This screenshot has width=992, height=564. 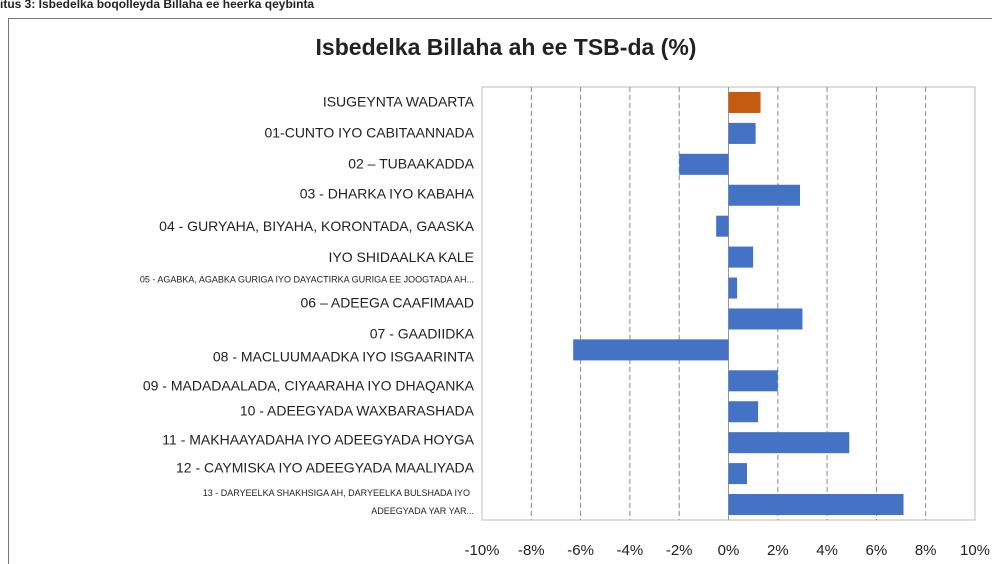 I want to click on x-tick-label: 6%, so click(x=877, y=550).